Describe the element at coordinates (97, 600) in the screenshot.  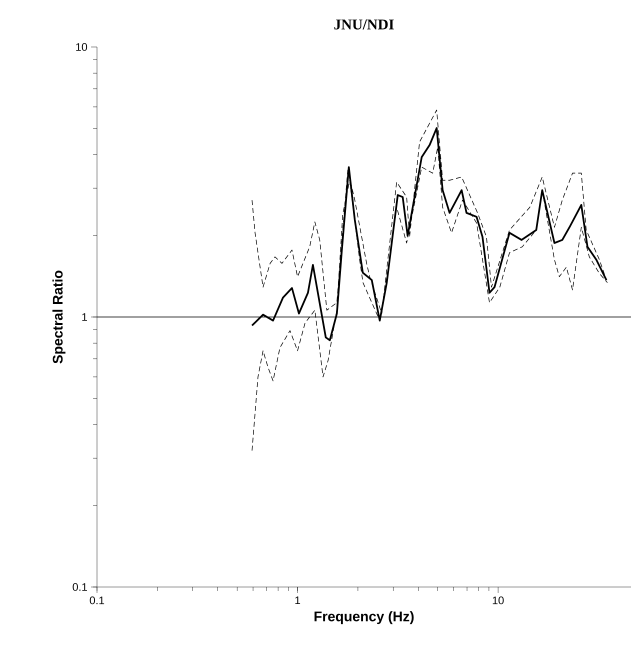
I see `x-tick-label: 0.1` at that location.